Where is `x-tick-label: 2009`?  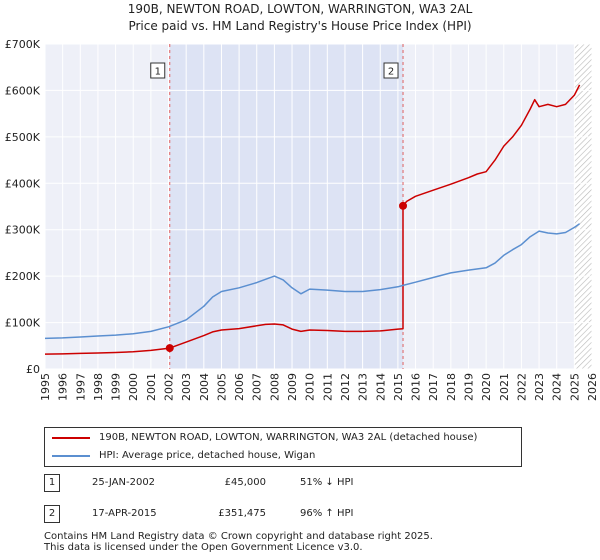 x-tick-label: 2009 is located at coordinates (292, 387).